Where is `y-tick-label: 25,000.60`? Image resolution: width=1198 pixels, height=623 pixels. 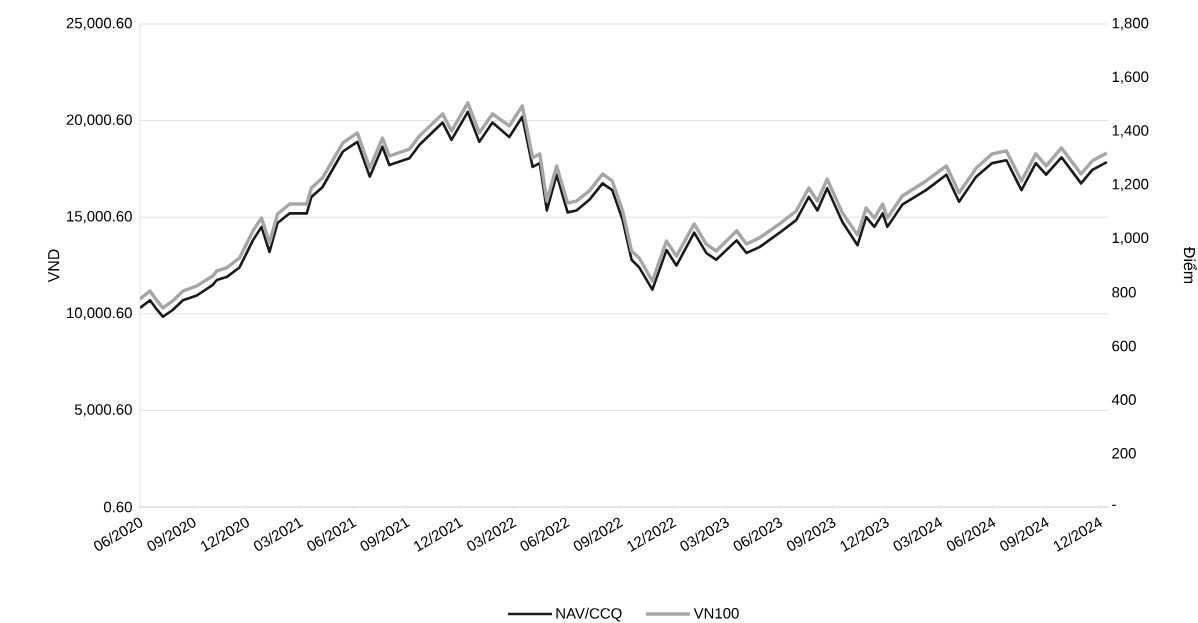 y-tick-label: 25,000.60 is located at coordinates (99, 24).